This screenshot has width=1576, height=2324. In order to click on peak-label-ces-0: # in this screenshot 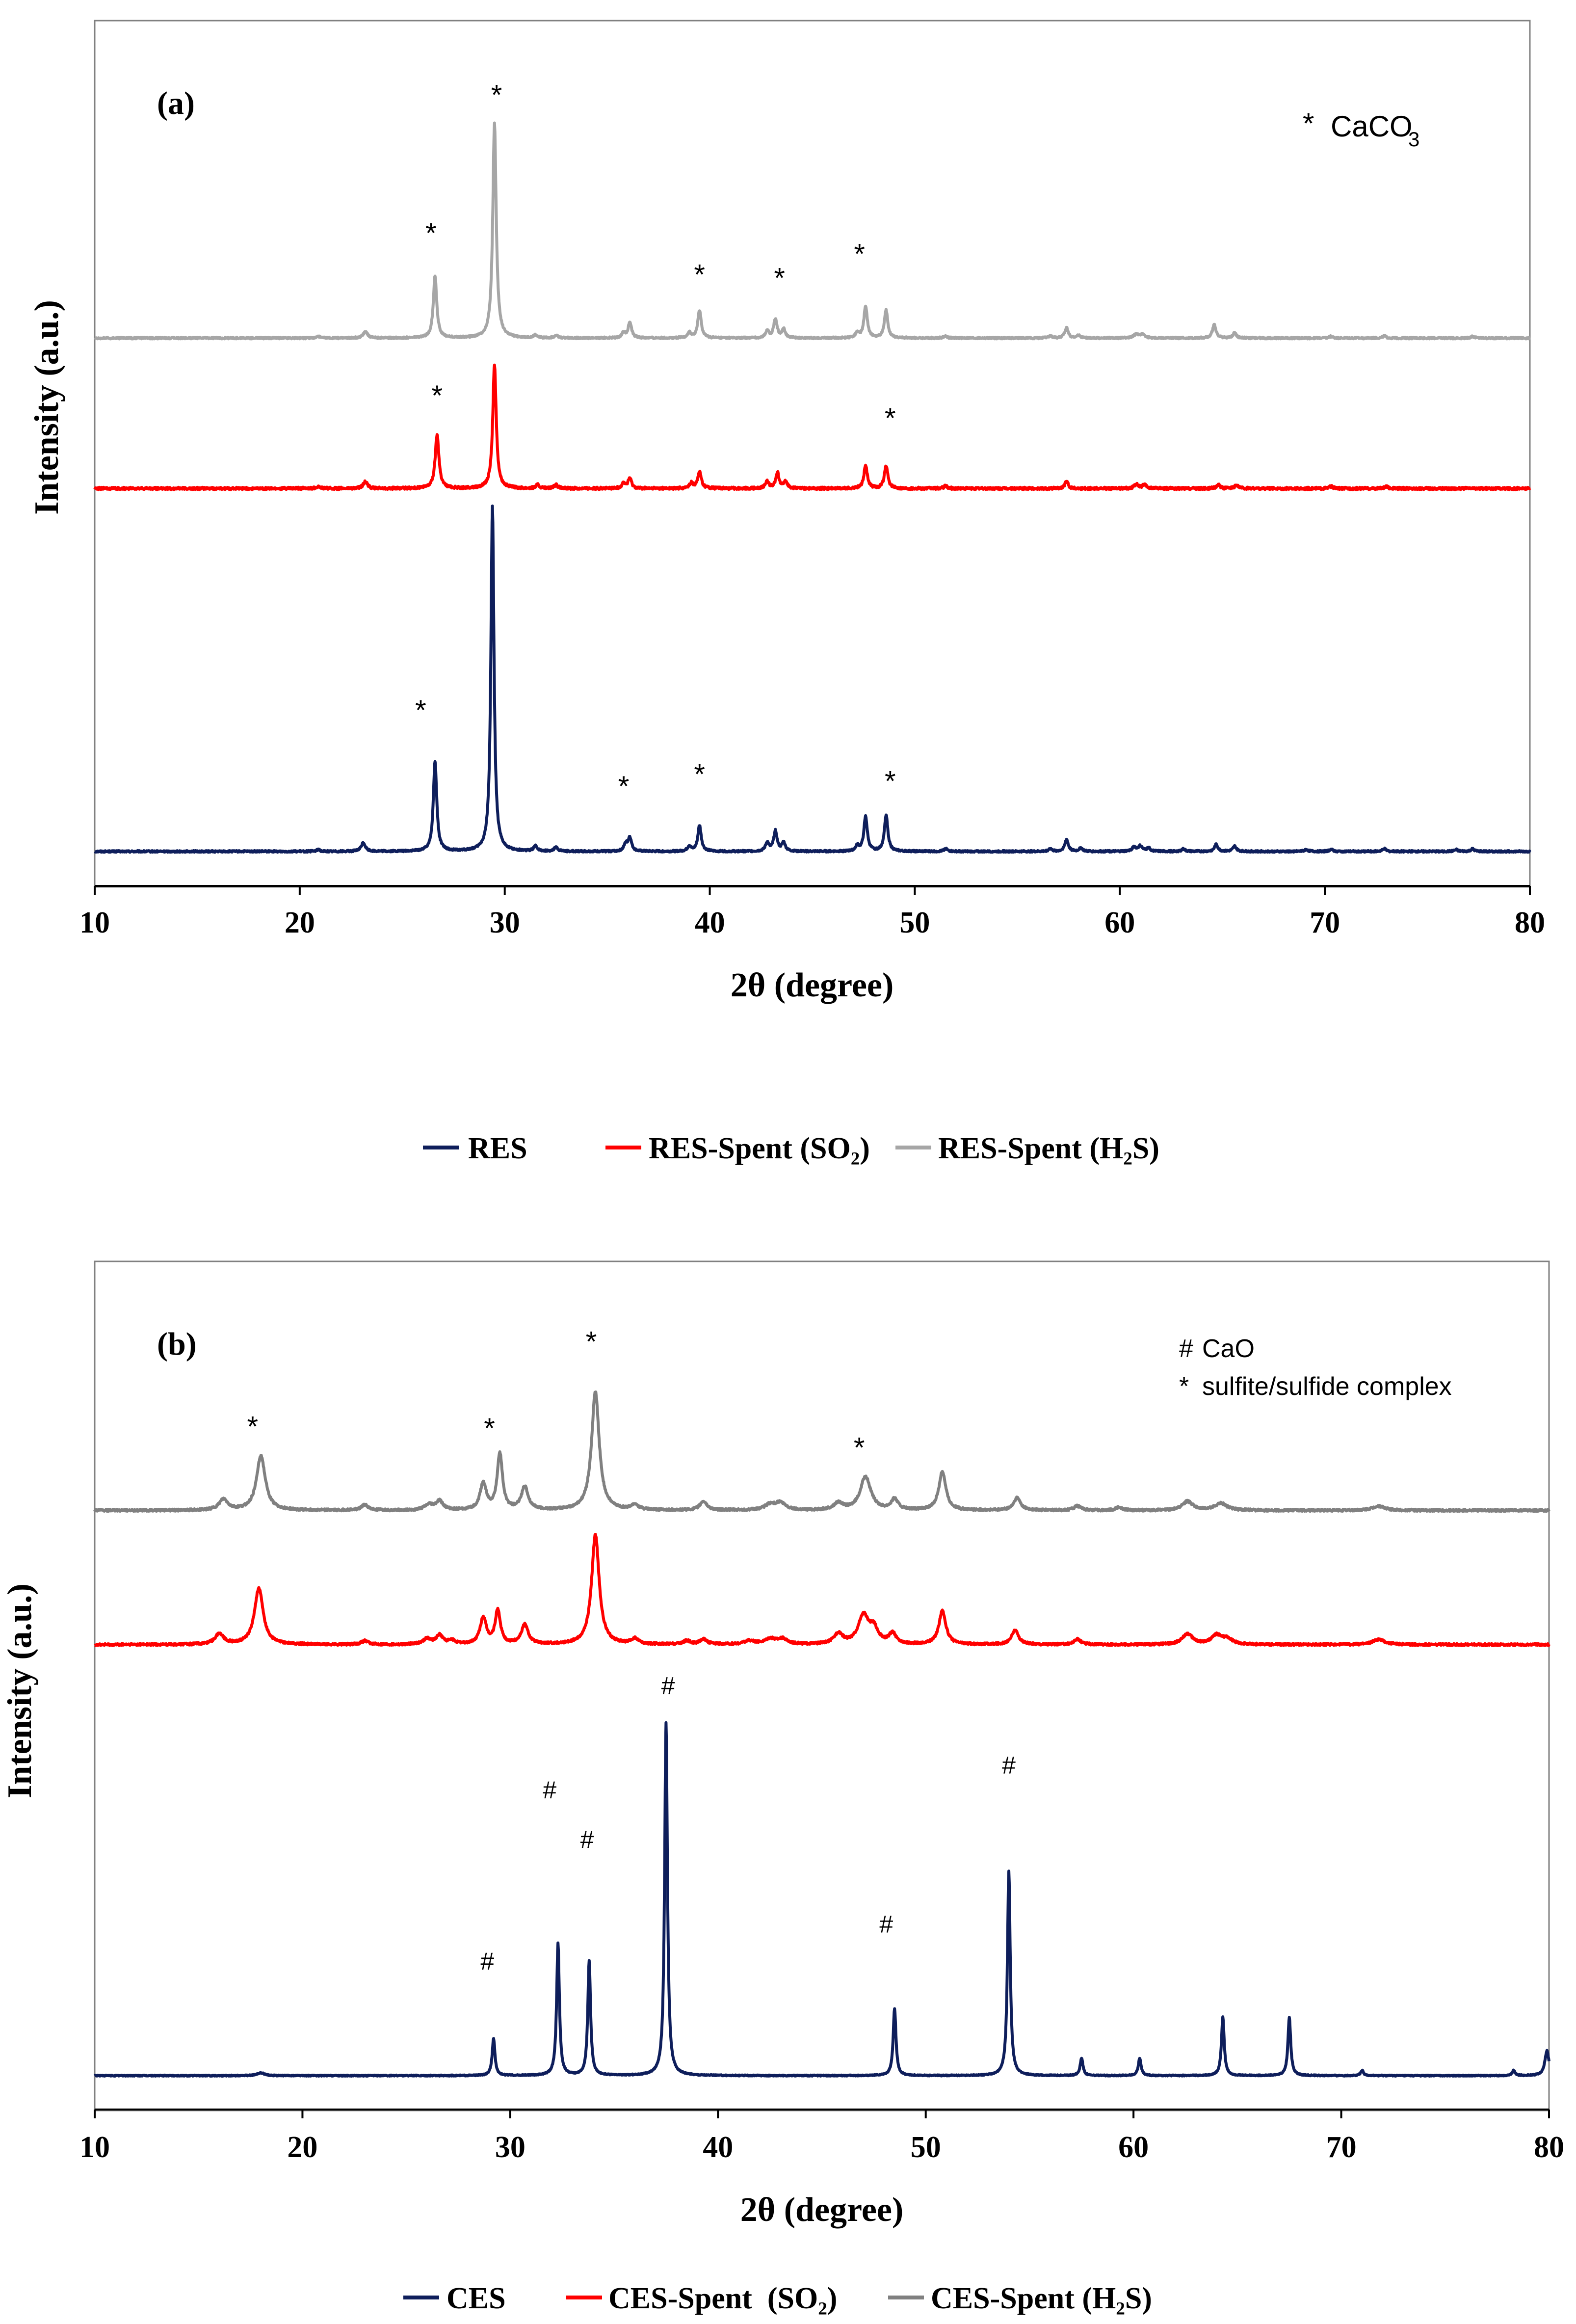, I will do `click(487, 1961)`.